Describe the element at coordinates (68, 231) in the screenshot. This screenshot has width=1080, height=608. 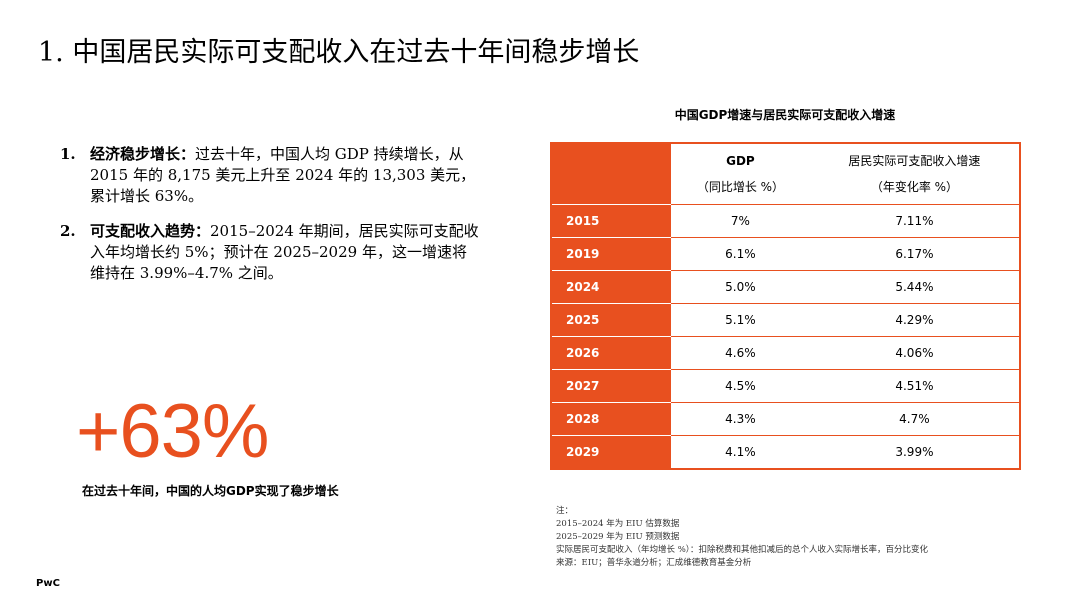
I see `point-number: 2.` at that location.